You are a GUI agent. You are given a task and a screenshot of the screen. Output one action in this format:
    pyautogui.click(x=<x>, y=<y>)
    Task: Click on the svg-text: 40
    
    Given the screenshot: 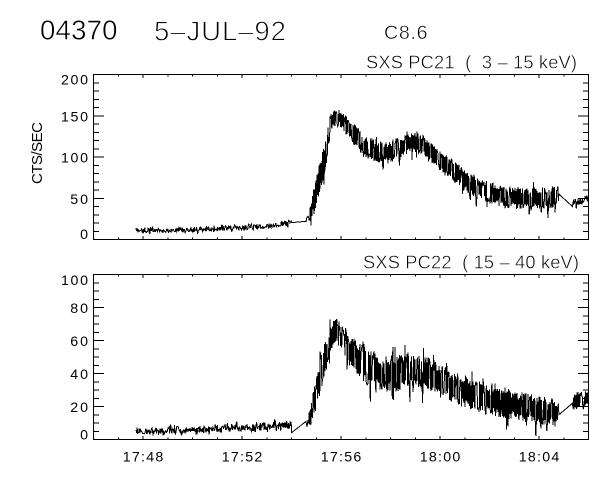 What is the action you would take?
    pyautogui.click(x=79, y=375)
    